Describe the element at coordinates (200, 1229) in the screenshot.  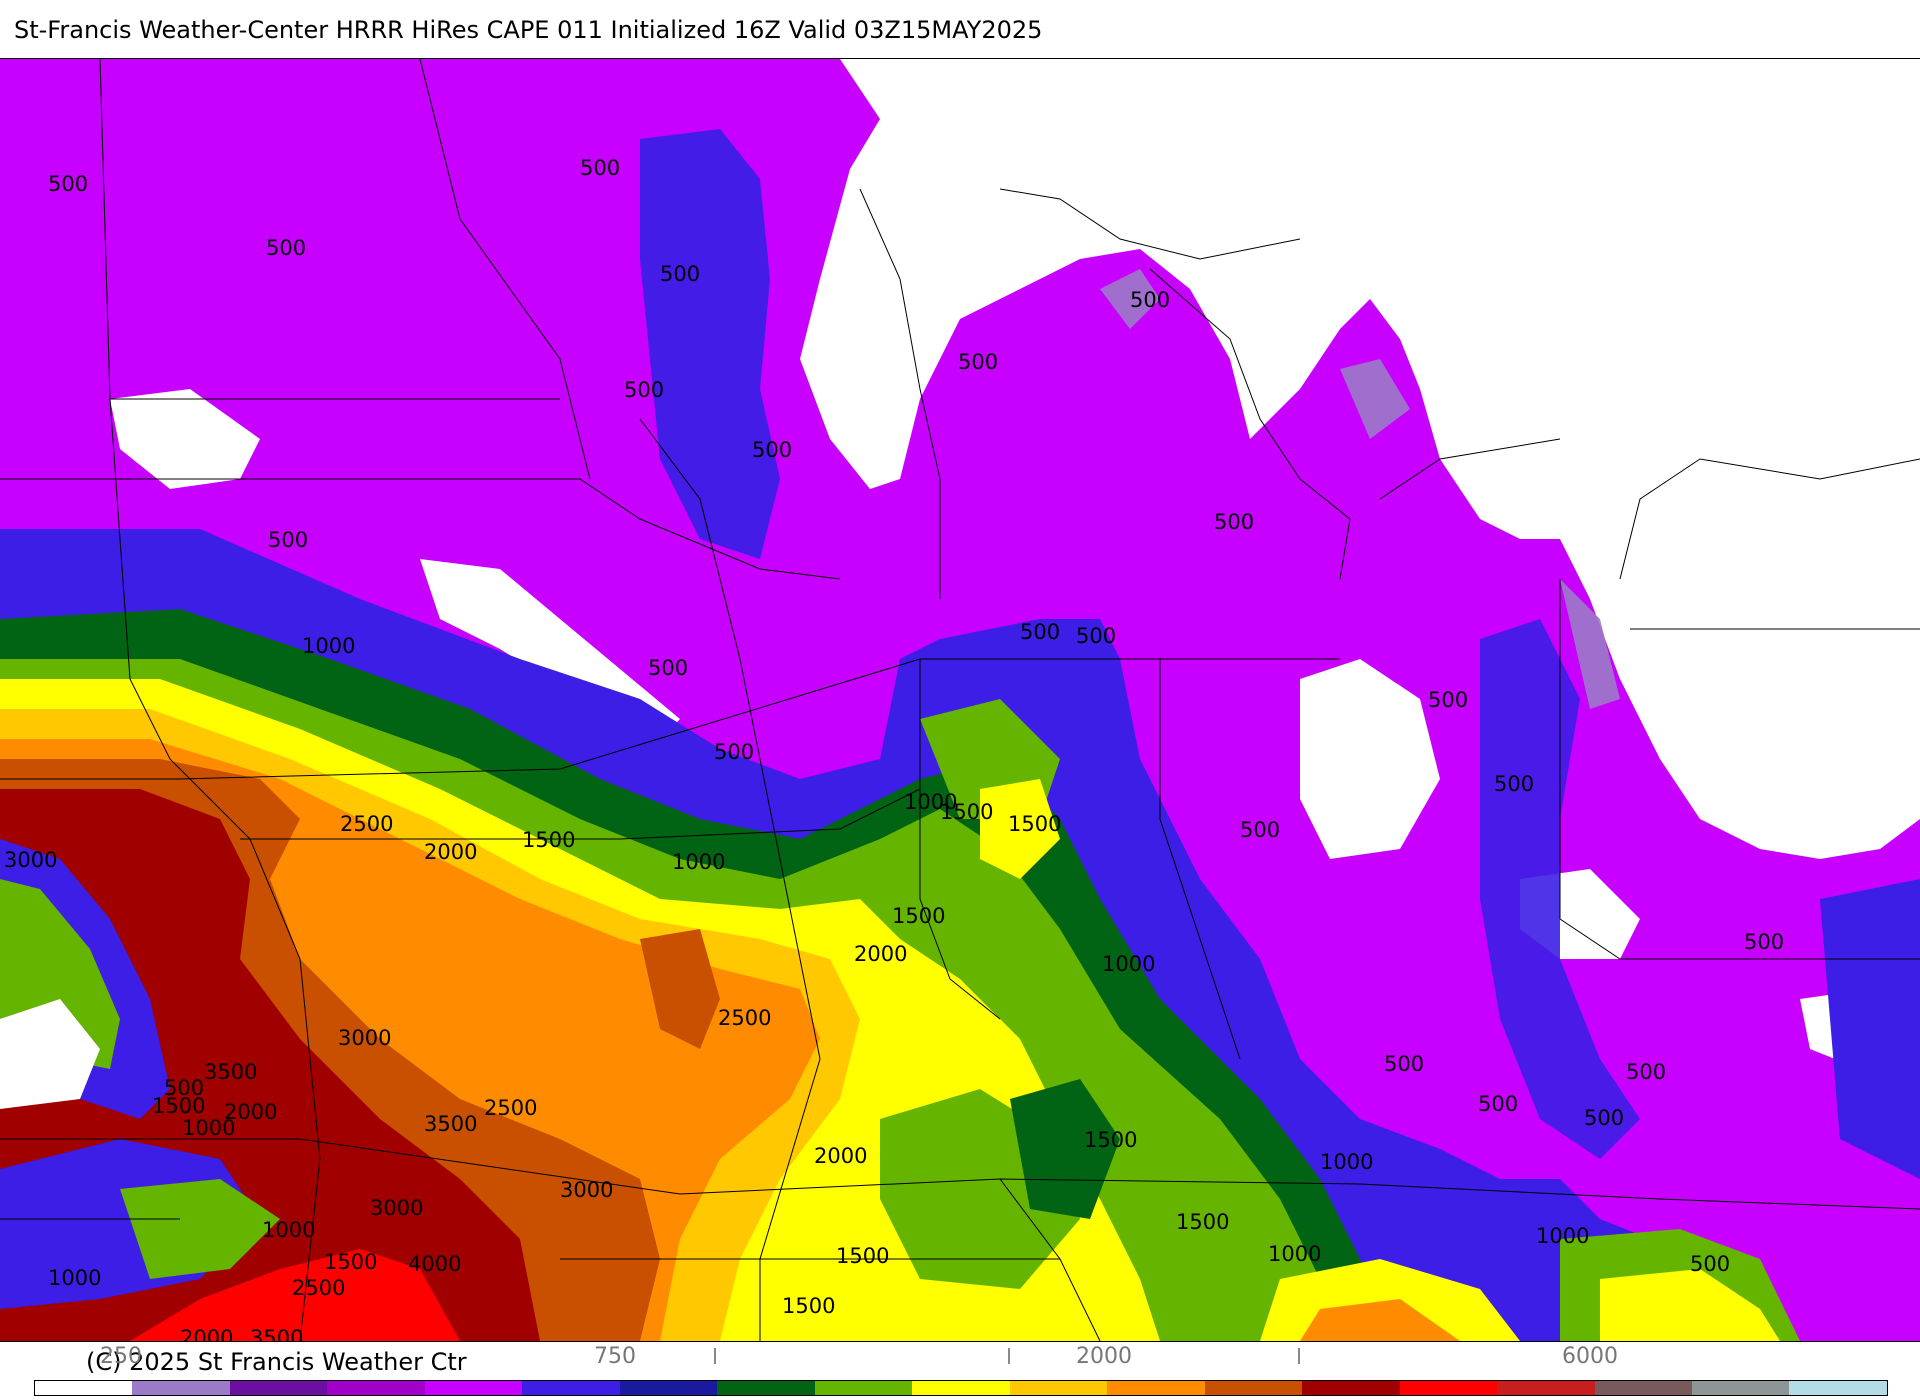
I see `cape-low-band-southwest-green` at that location.